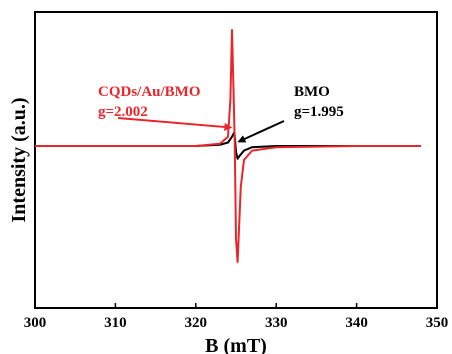  What do you see at coordinates (437, 323) in the screenshot?
I see `x-tick-label: 350` at bounding box center [437, 323].